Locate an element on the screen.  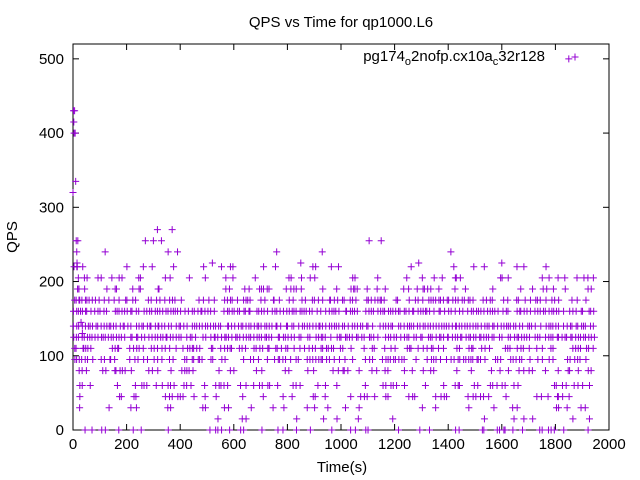
x-tick-label: 400 is located at coordinates (180, 444).